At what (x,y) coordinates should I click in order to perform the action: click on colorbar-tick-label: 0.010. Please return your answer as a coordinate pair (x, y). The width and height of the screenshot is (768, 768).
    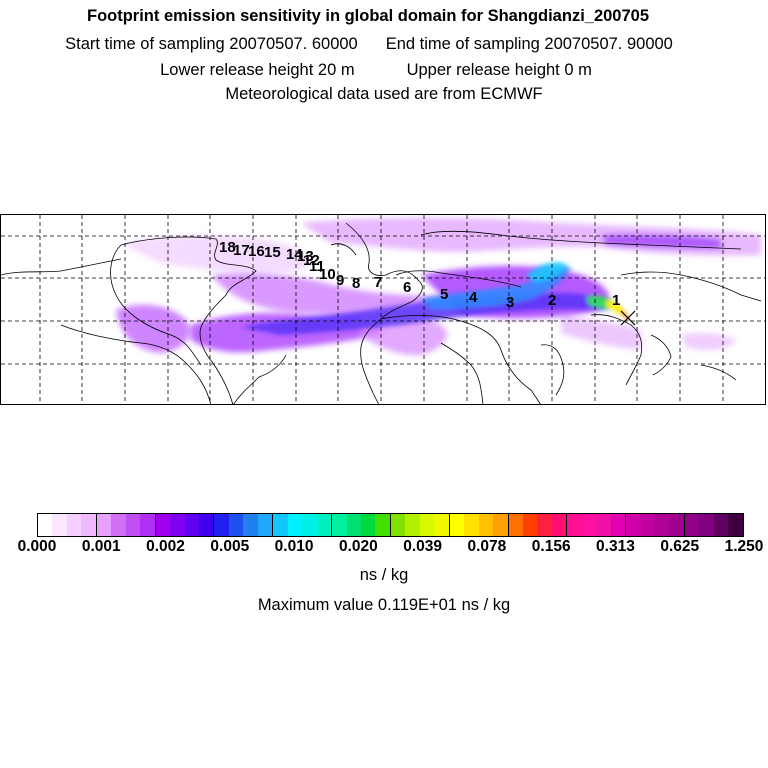
    Looking at the image, I should click on (294, 546).